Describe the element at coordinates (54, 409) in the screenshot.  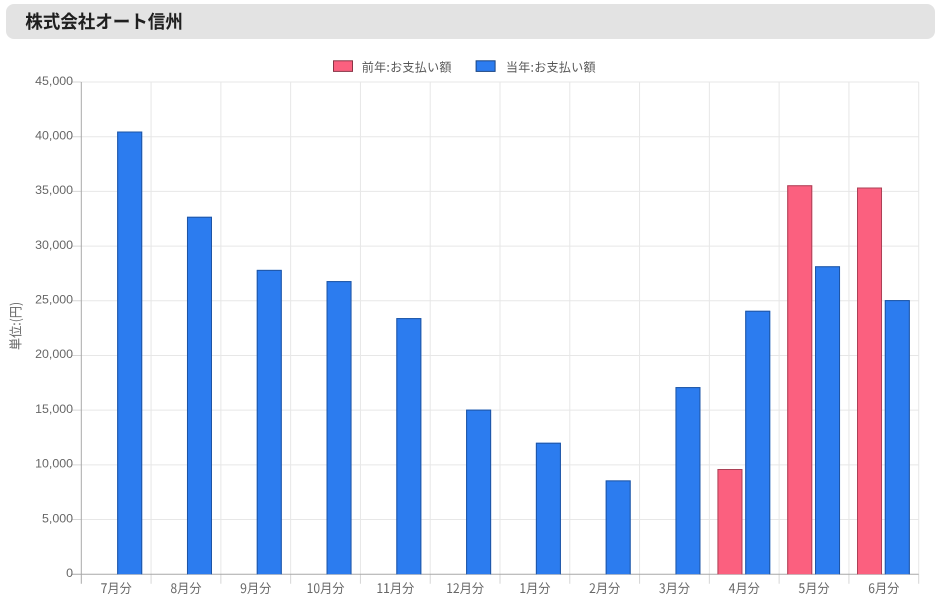
I see `svg-text: 15,000` at that location.